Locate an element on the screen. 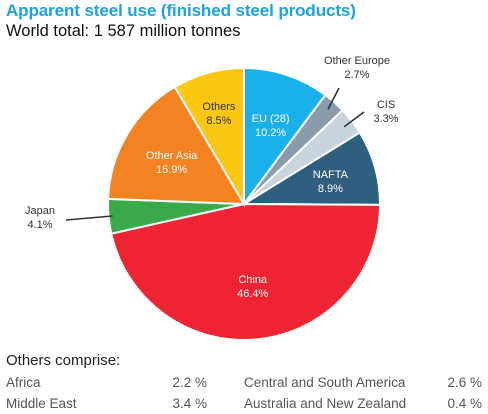 The width and height of the screenshot is (488, 414). others-item-label: Australia and New Zealand is located at coordinates (325, 403).